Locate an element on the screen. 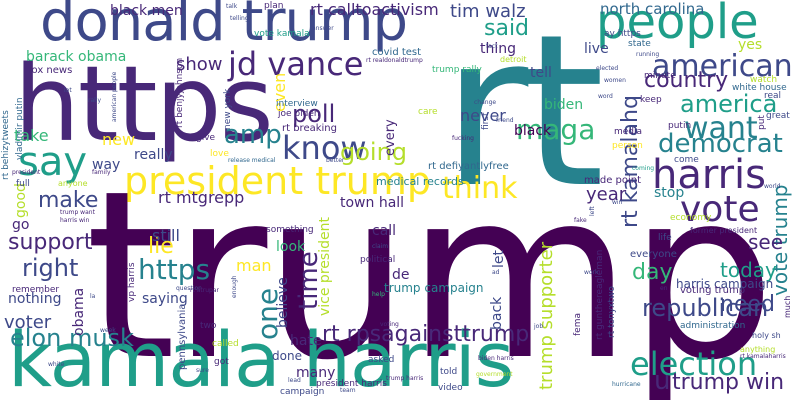  word: rt kamalahq is located at coordinates (630, 161).